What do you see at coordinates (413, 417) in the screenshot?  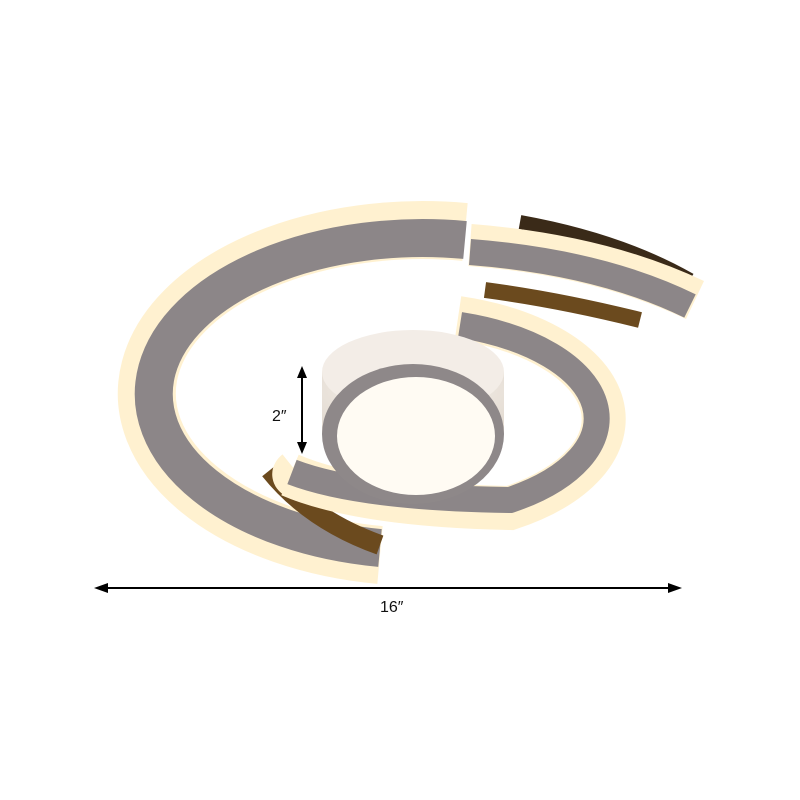 I see `center-cylinder` at bounding box center [413, 417].